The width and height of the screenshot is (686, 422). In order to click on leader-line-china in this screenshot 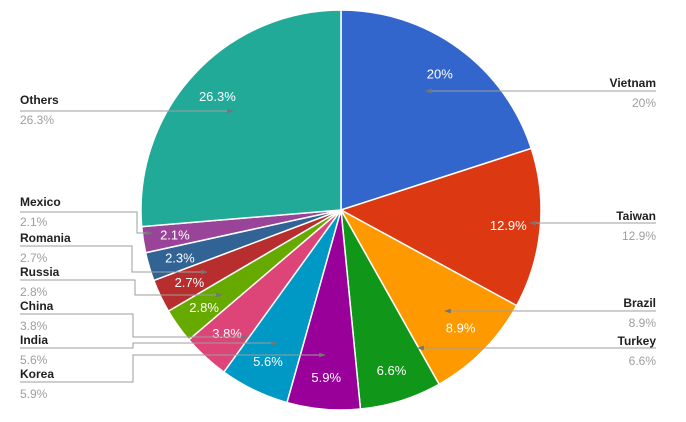, I will do `click(134, 326)`.